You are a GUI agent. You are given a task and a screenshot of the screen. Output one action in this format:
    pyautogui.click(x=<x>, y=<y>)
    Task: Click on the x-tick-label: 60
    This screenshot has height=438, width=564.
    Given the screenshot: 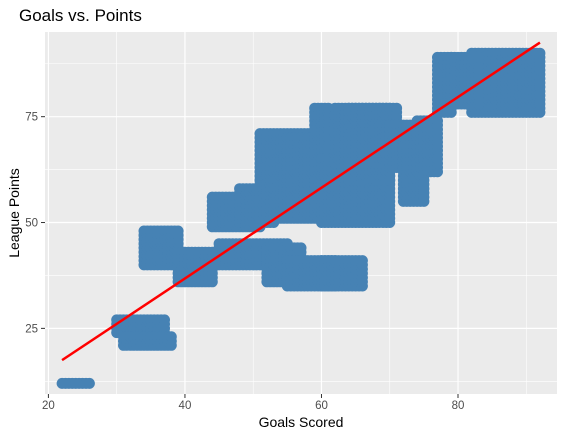 What is the action you would take?
    pyautogui.click(x=321, y=406)
    